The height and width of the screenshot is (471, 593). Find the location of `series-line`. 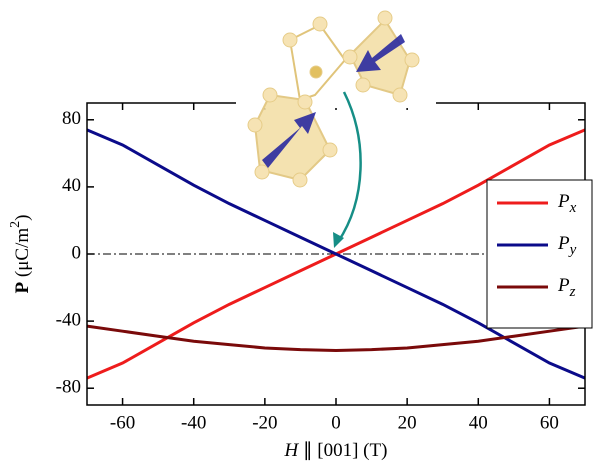

series-line is located at coordinates (336, 338).